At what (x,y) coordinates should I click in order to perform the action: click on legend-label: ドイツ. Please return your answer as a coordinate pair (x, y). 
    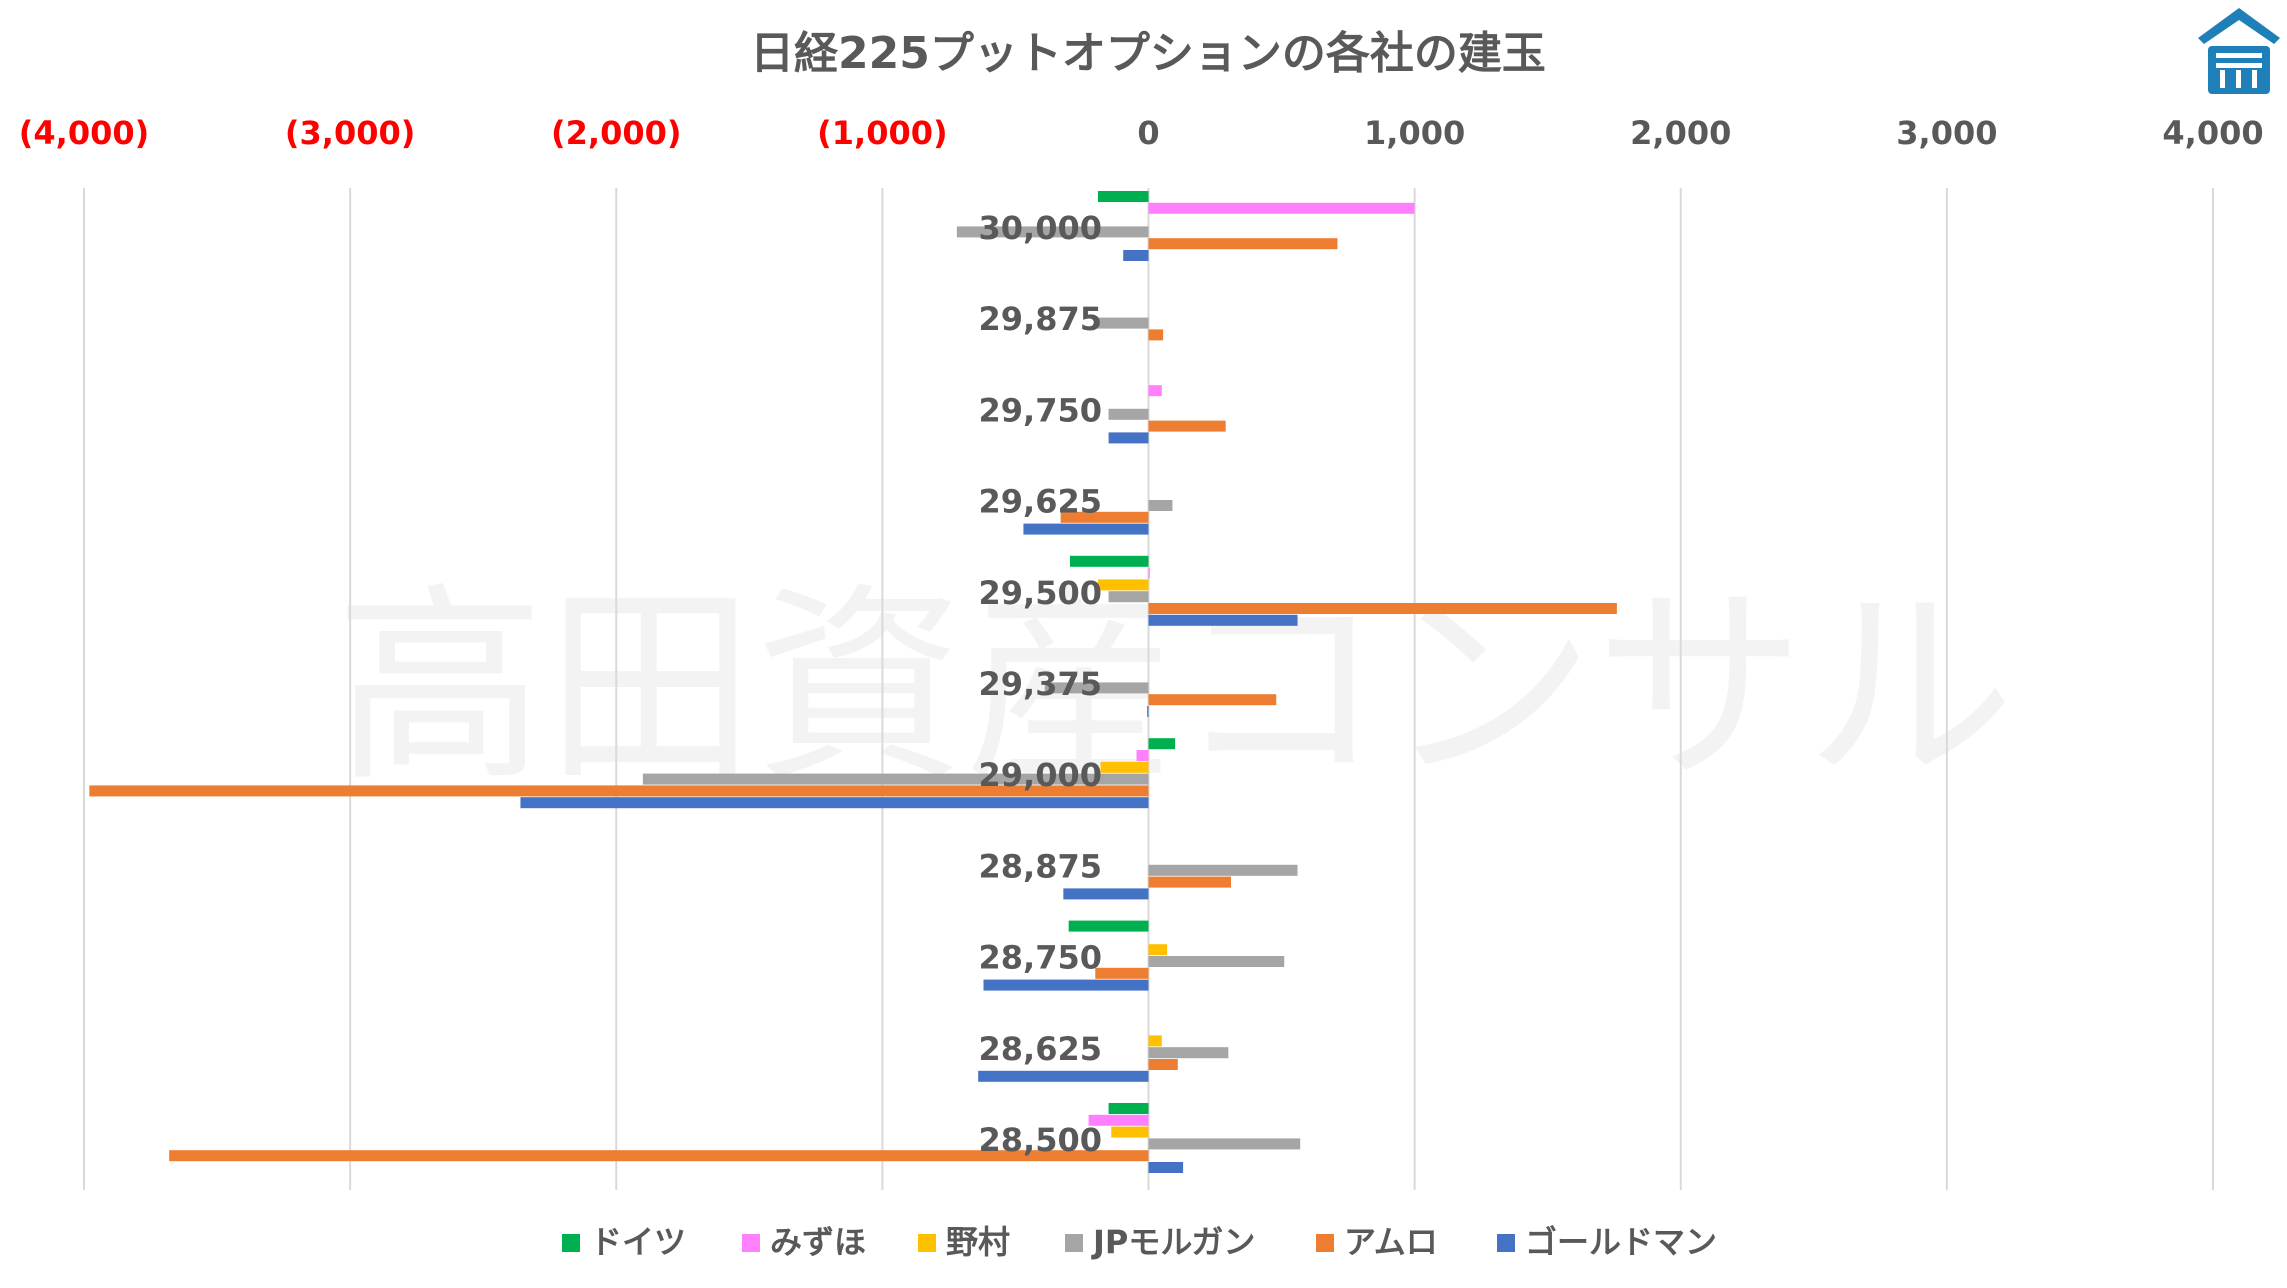
    Looking at the image, I should click on (638, 1242).